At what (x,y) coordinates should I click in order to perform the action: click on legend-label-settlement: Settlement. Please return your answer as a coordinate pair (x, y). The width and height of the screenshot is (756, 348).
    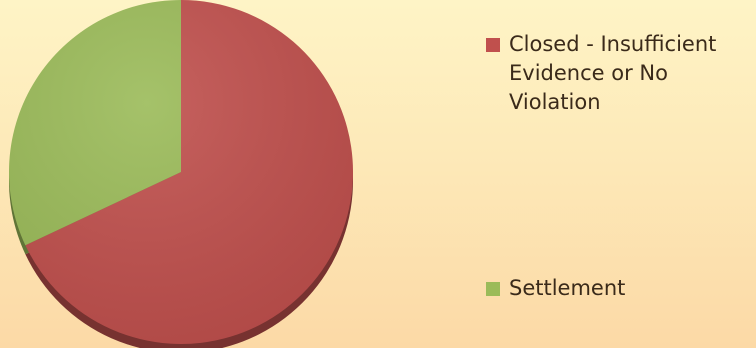
    Looking at the image, I should click on (567, 288).